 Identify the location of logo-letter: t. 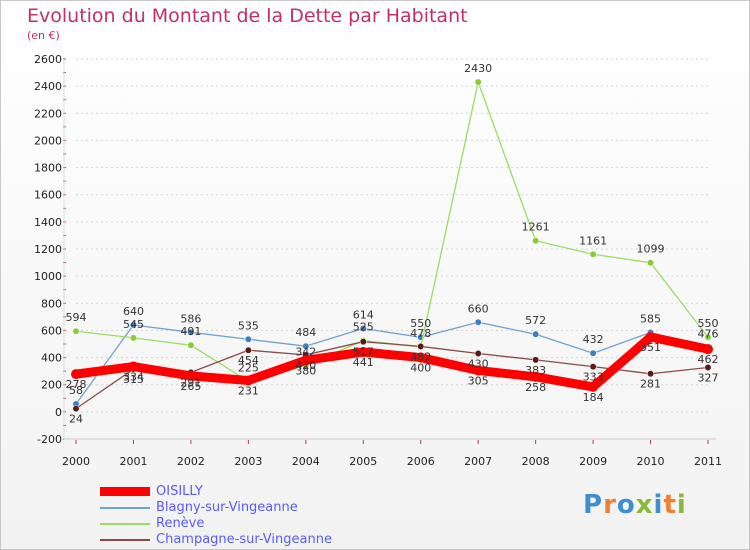
(670, 505).